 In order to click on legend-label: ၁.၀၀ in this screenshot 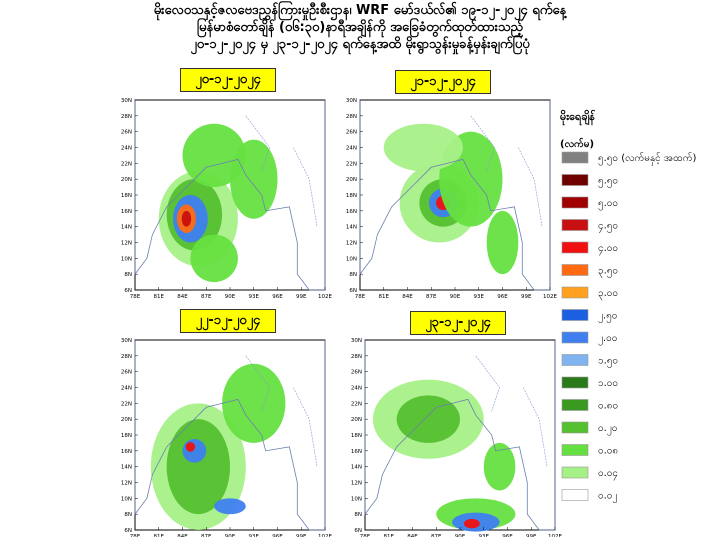, I will do `click(608, 383)`.